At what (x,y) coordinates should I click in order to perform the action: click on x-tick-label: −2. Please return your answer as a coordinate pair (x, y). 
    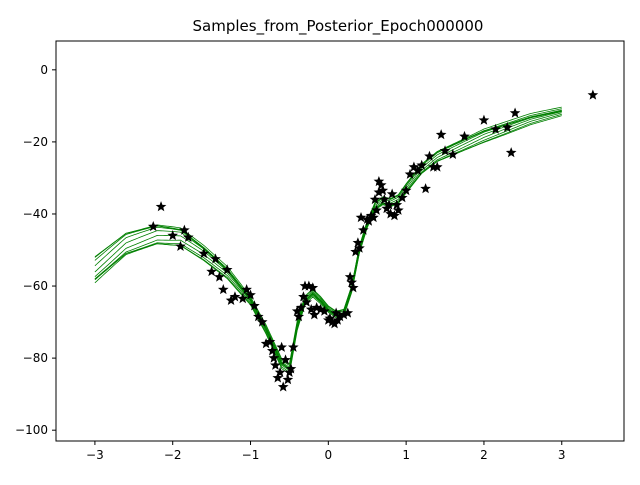
    Looking at the image, I should click on (173, 455).